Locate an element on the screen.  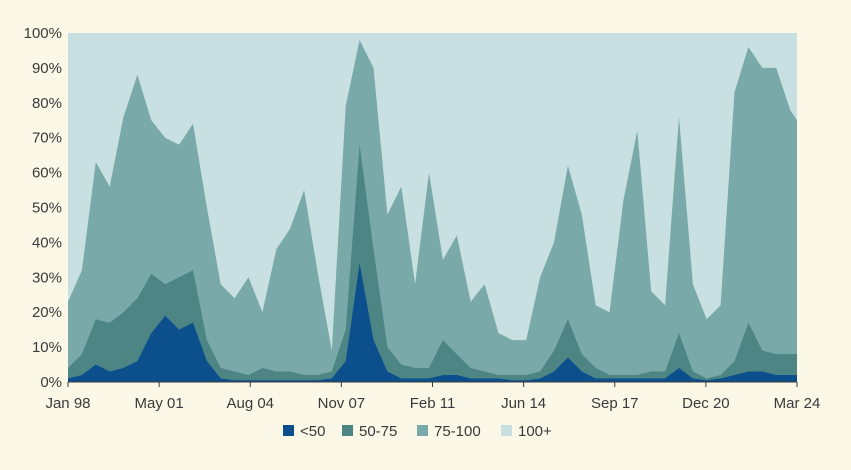
legend-item-75-100: 75-100 is located at coordinates (449, 431).